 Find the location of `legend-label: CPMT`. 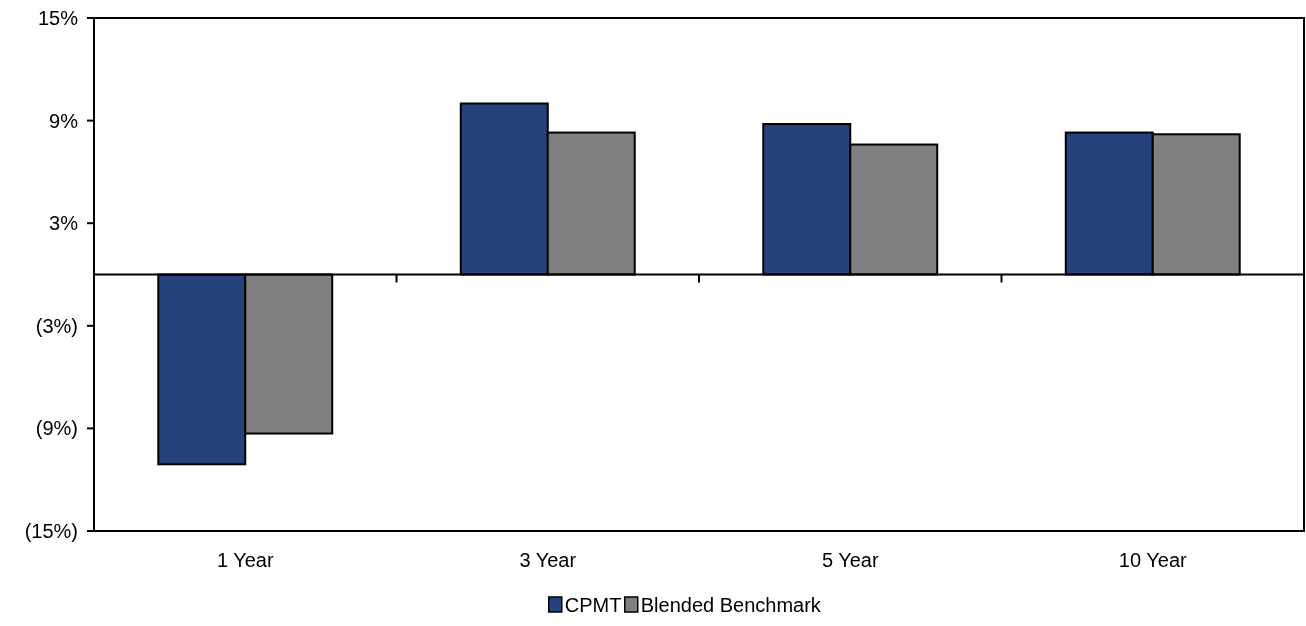

legend-label: CPMT is located at coordinates (593, 605).